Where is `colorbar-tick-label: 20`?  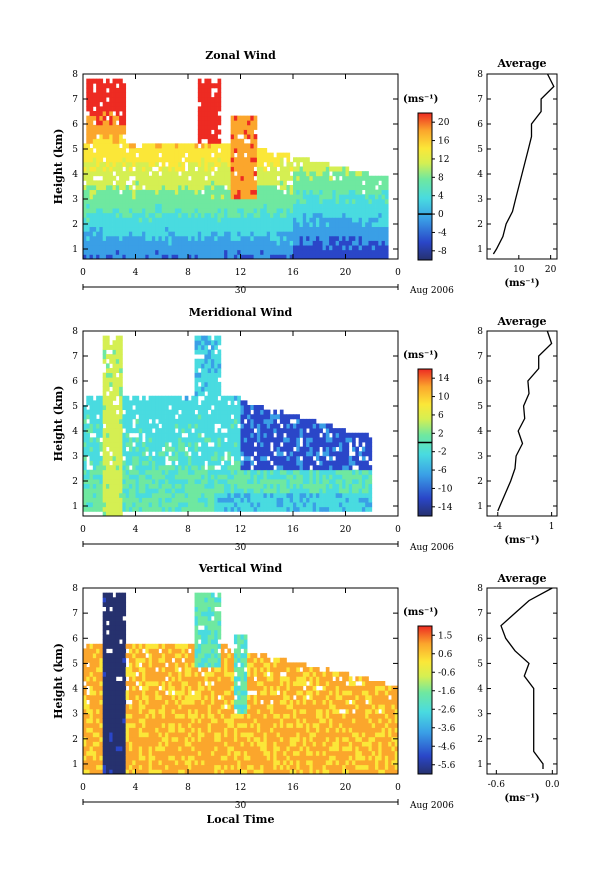 colorbar-tick-label: 20 is located at coordinates (444, 123).